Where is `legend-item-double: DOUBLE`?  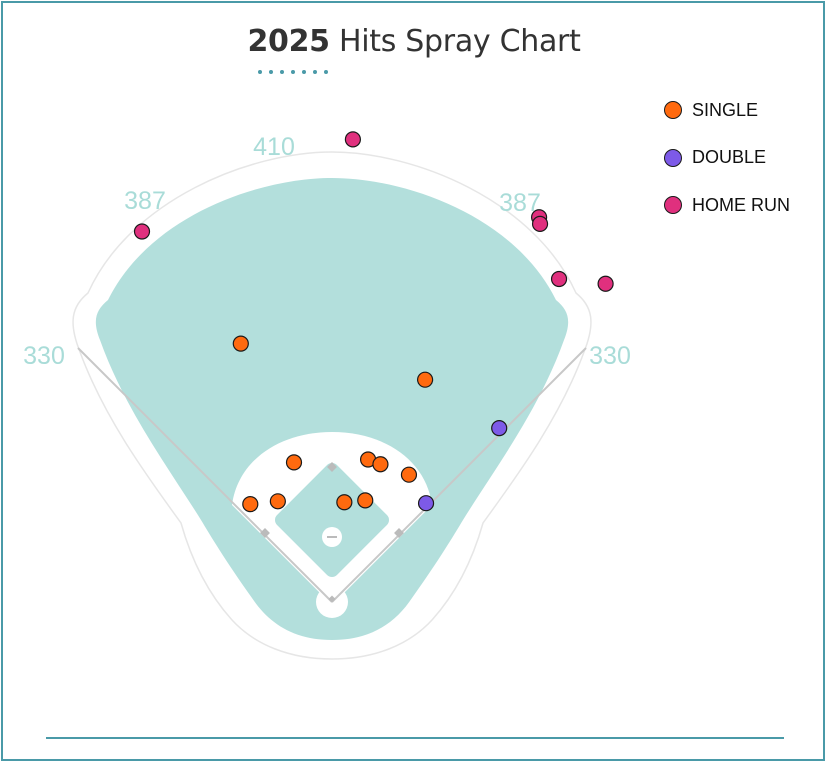
legend-item-double: DOUBLE is located at coordinates (727, 158).